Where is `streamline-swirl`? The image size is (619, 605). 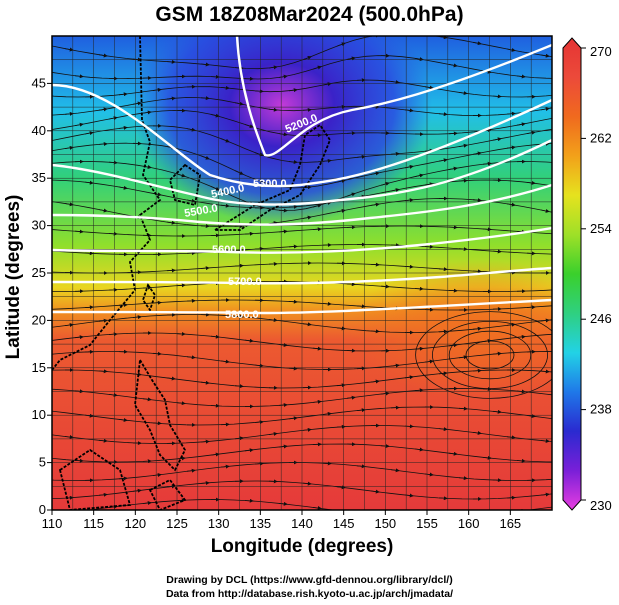
streamline-swirl is located at coordinates (489, 354).